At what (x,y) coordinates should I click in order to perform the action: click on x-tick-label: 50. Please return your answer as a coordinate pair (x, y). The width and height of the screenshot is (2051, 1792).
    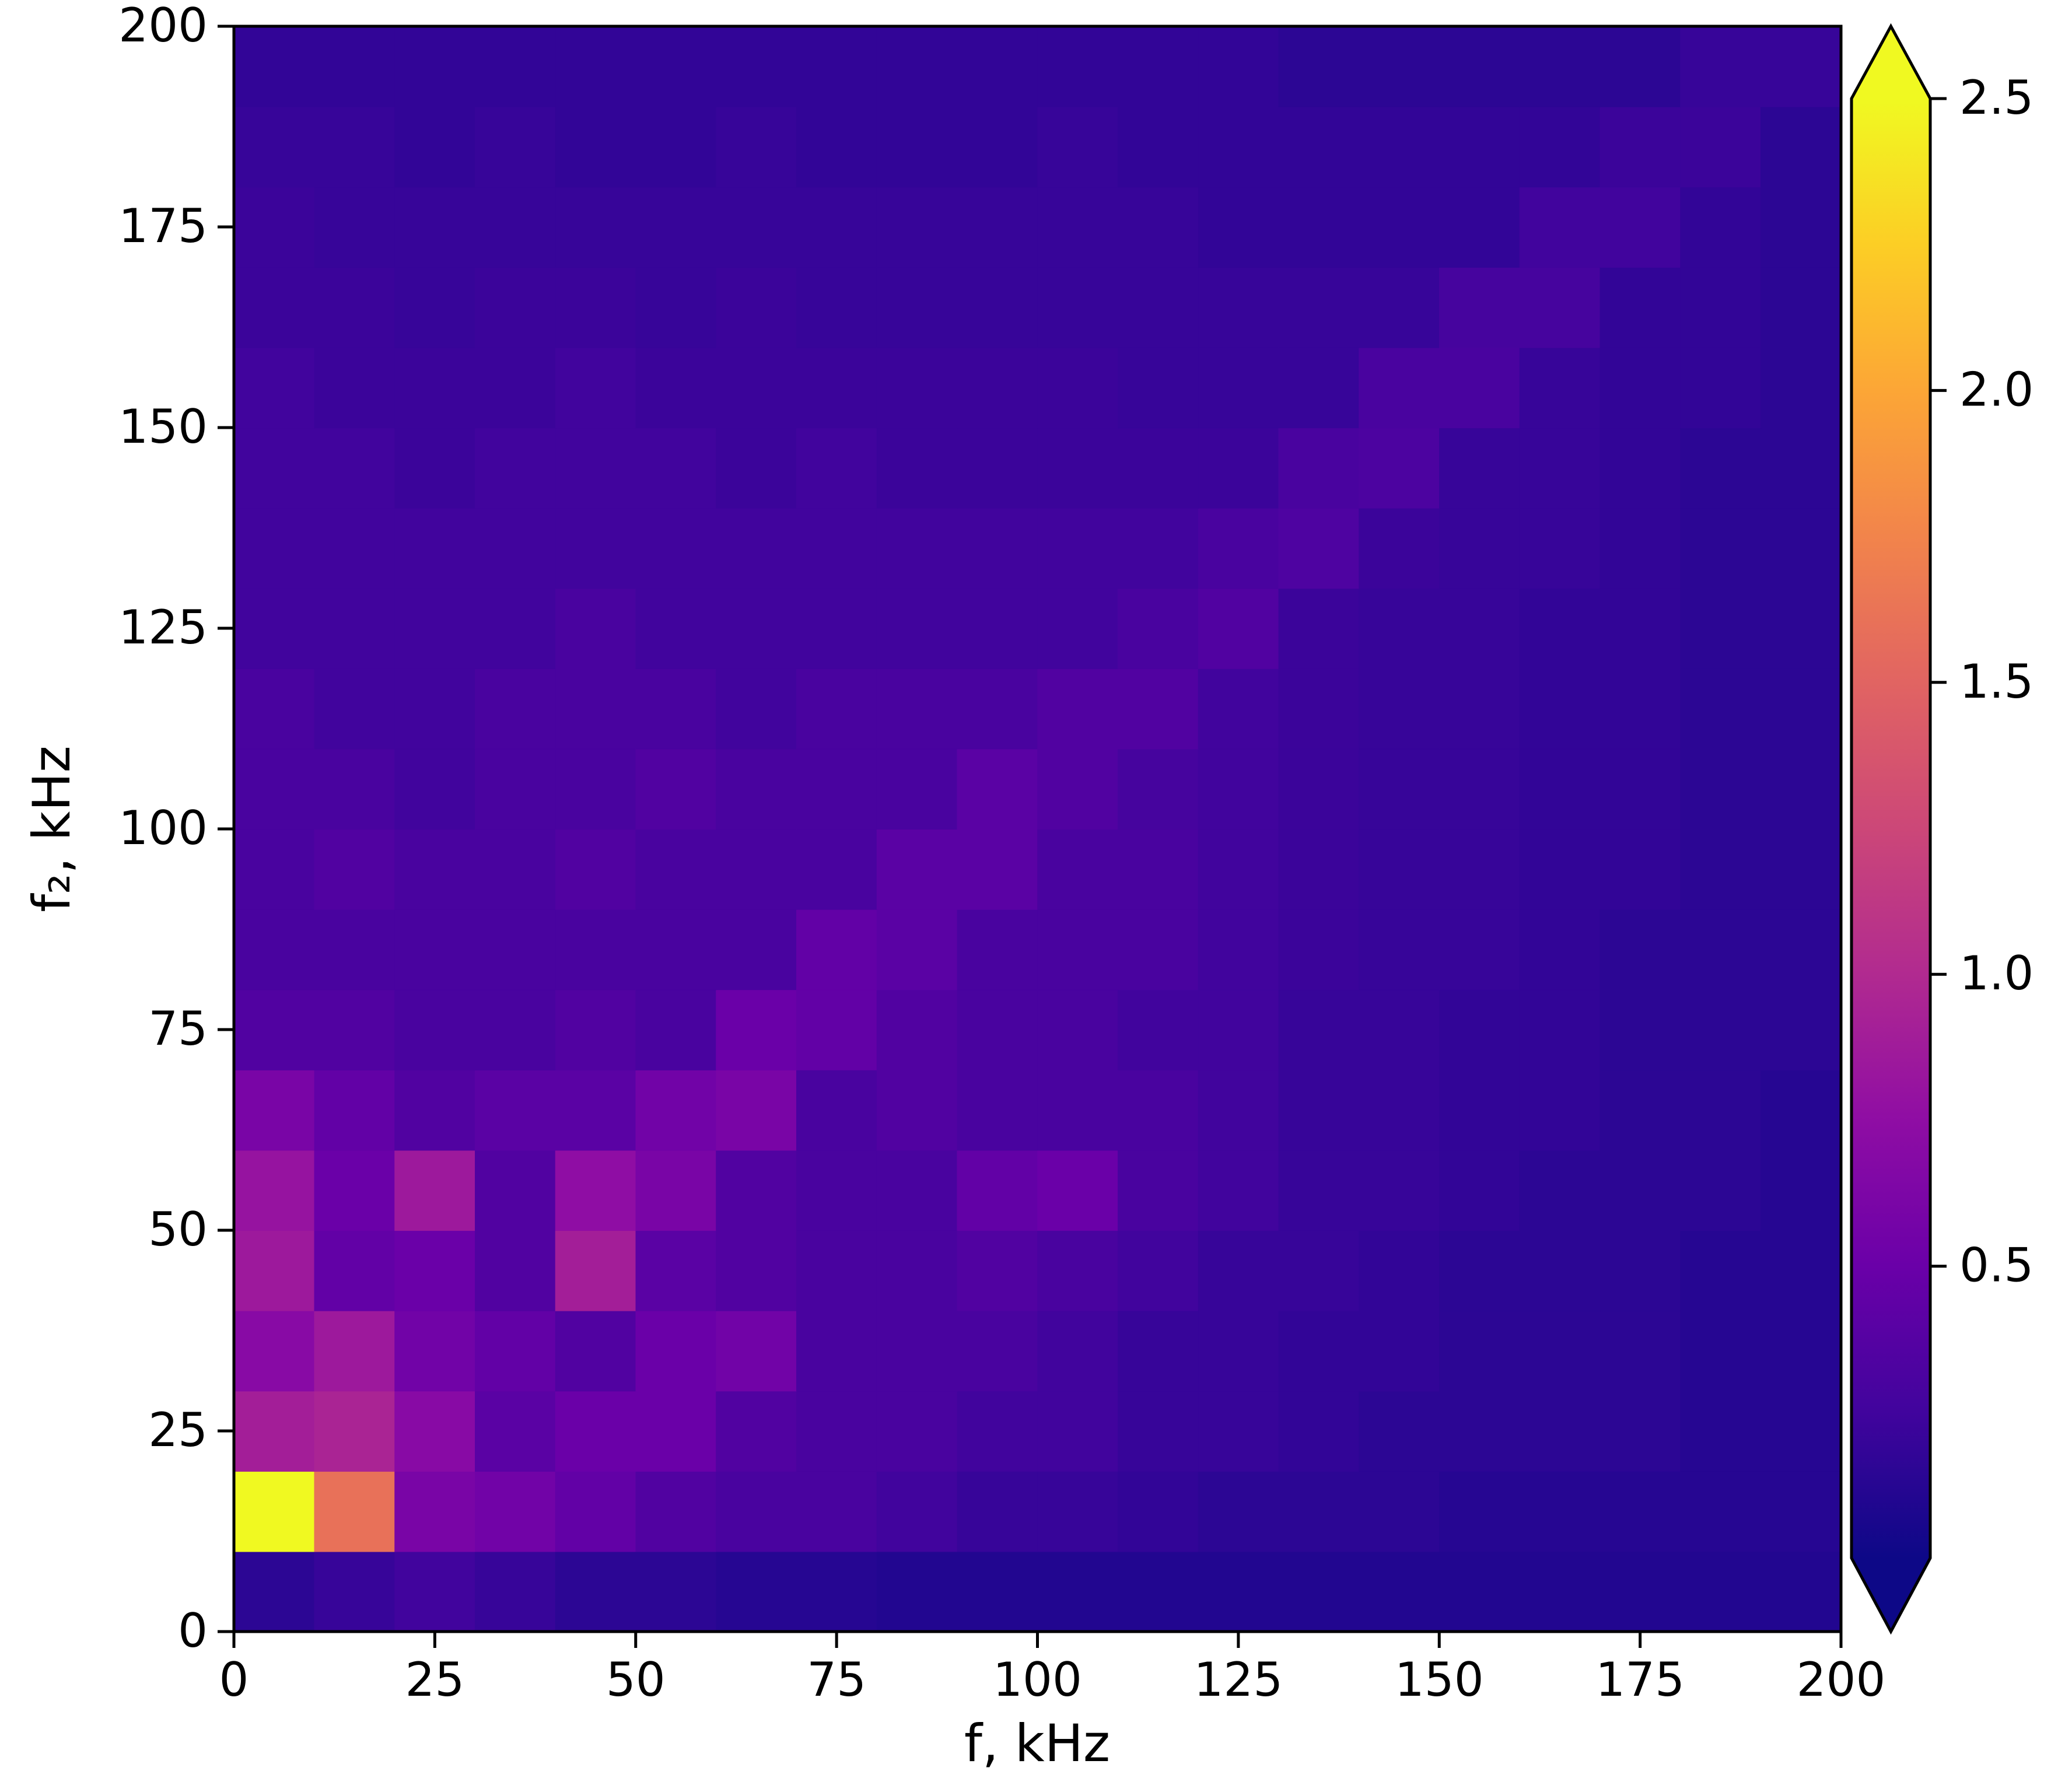
    Looking at the image, I should click on (636, 1680).